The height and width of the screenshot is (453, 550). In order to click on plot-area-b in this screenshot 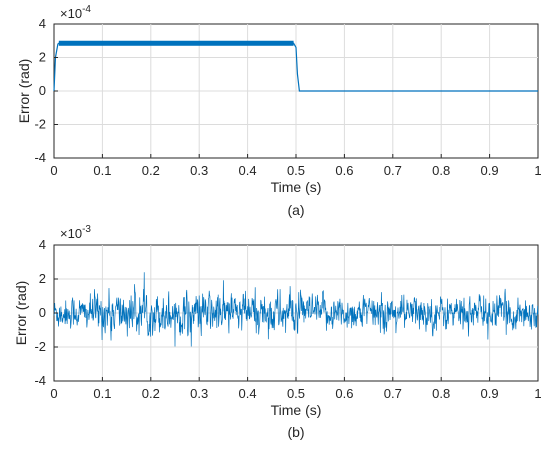, I will do `click(296, 309)`.